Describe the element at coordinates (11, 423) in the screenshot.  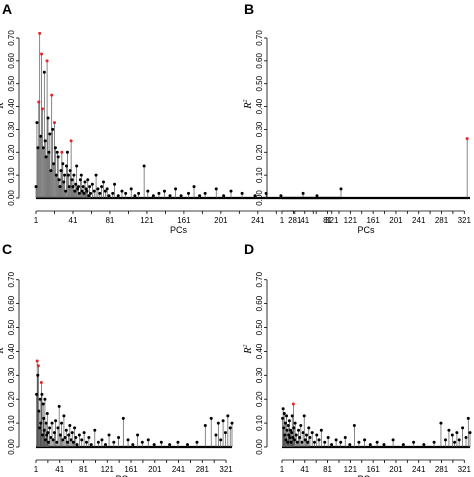
I see `y-tick-label: 0.10` at that location.